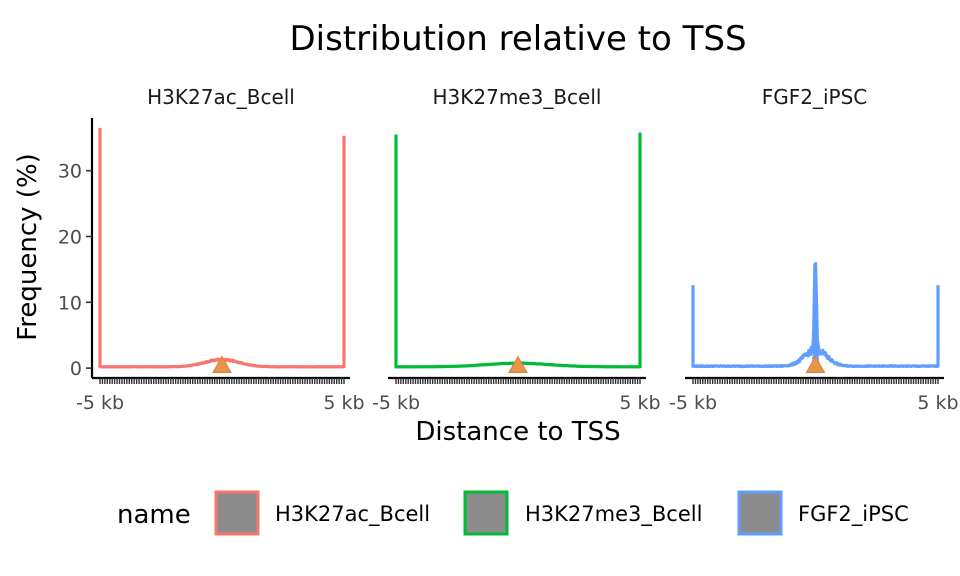 This screenshot has width=960, height=576. I want to click on y-tick-label: 10, so click(70, 303).